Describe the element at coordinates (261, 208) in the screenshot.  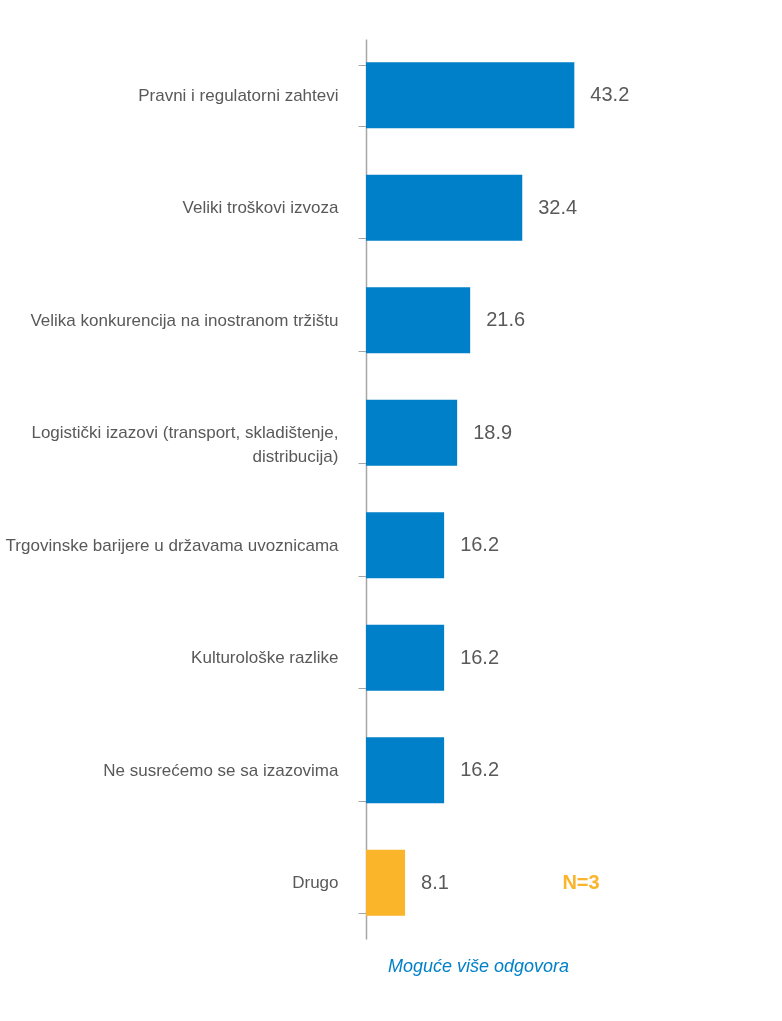
I see `y-tick-label: Veliki troškovi izvoza` at that location.